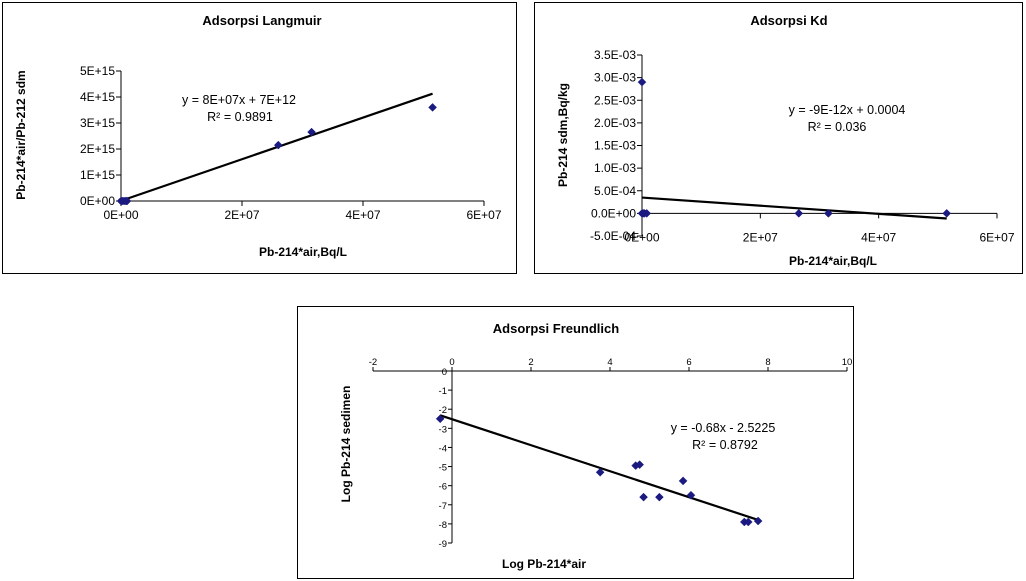 The image size is (1026, 581). I want to click on y-tick-label: -7, so click(443, 506).